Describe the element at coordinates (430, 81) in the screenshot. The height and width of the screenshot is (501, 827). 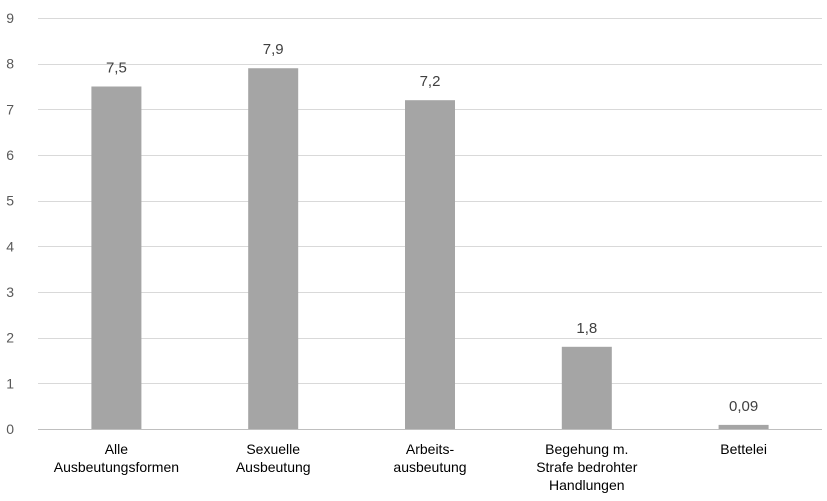
I see `data-label: 7,2` at that location.